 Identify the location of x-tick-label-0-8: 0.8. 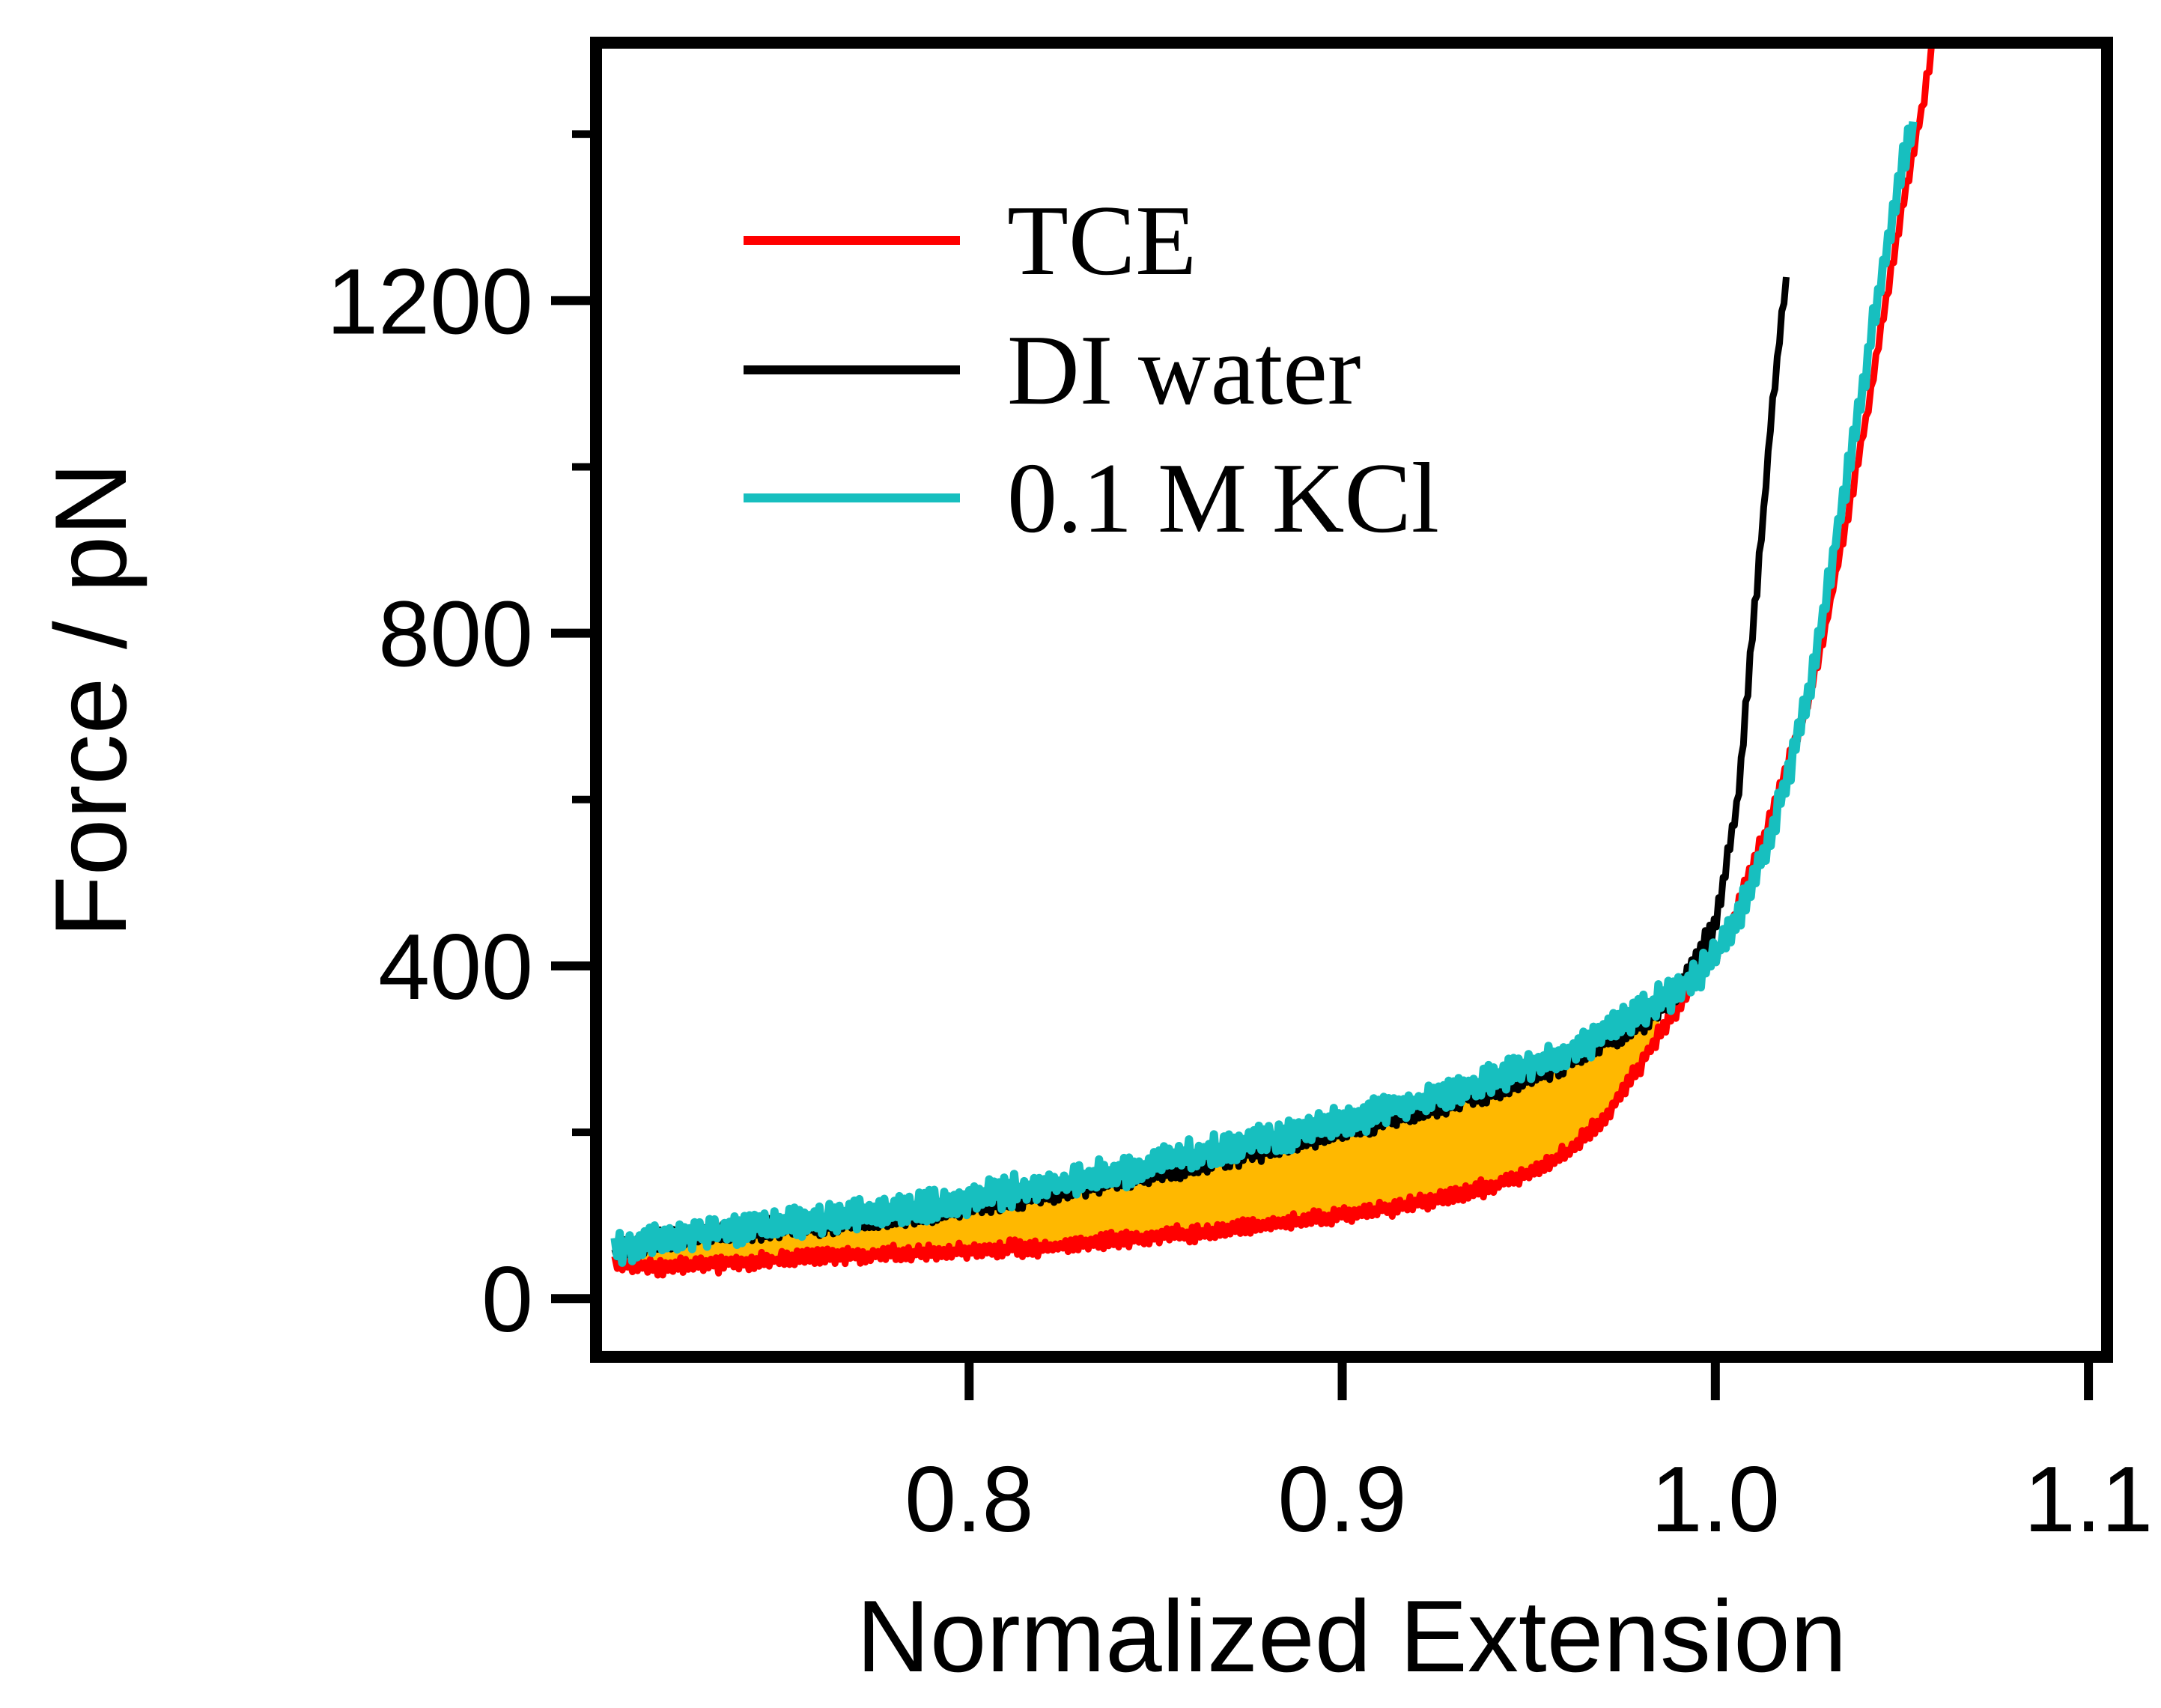
(969, 1500).